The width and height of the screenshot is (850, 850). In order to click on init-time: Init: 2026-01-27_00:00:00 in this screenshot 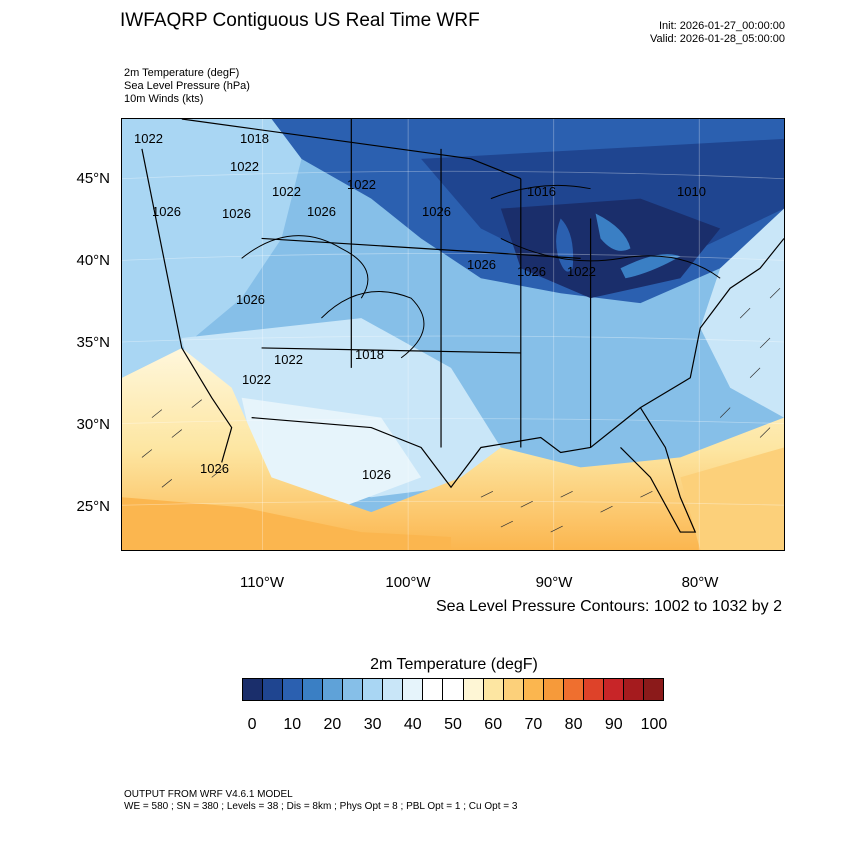, I will do `click(722, 26)`.